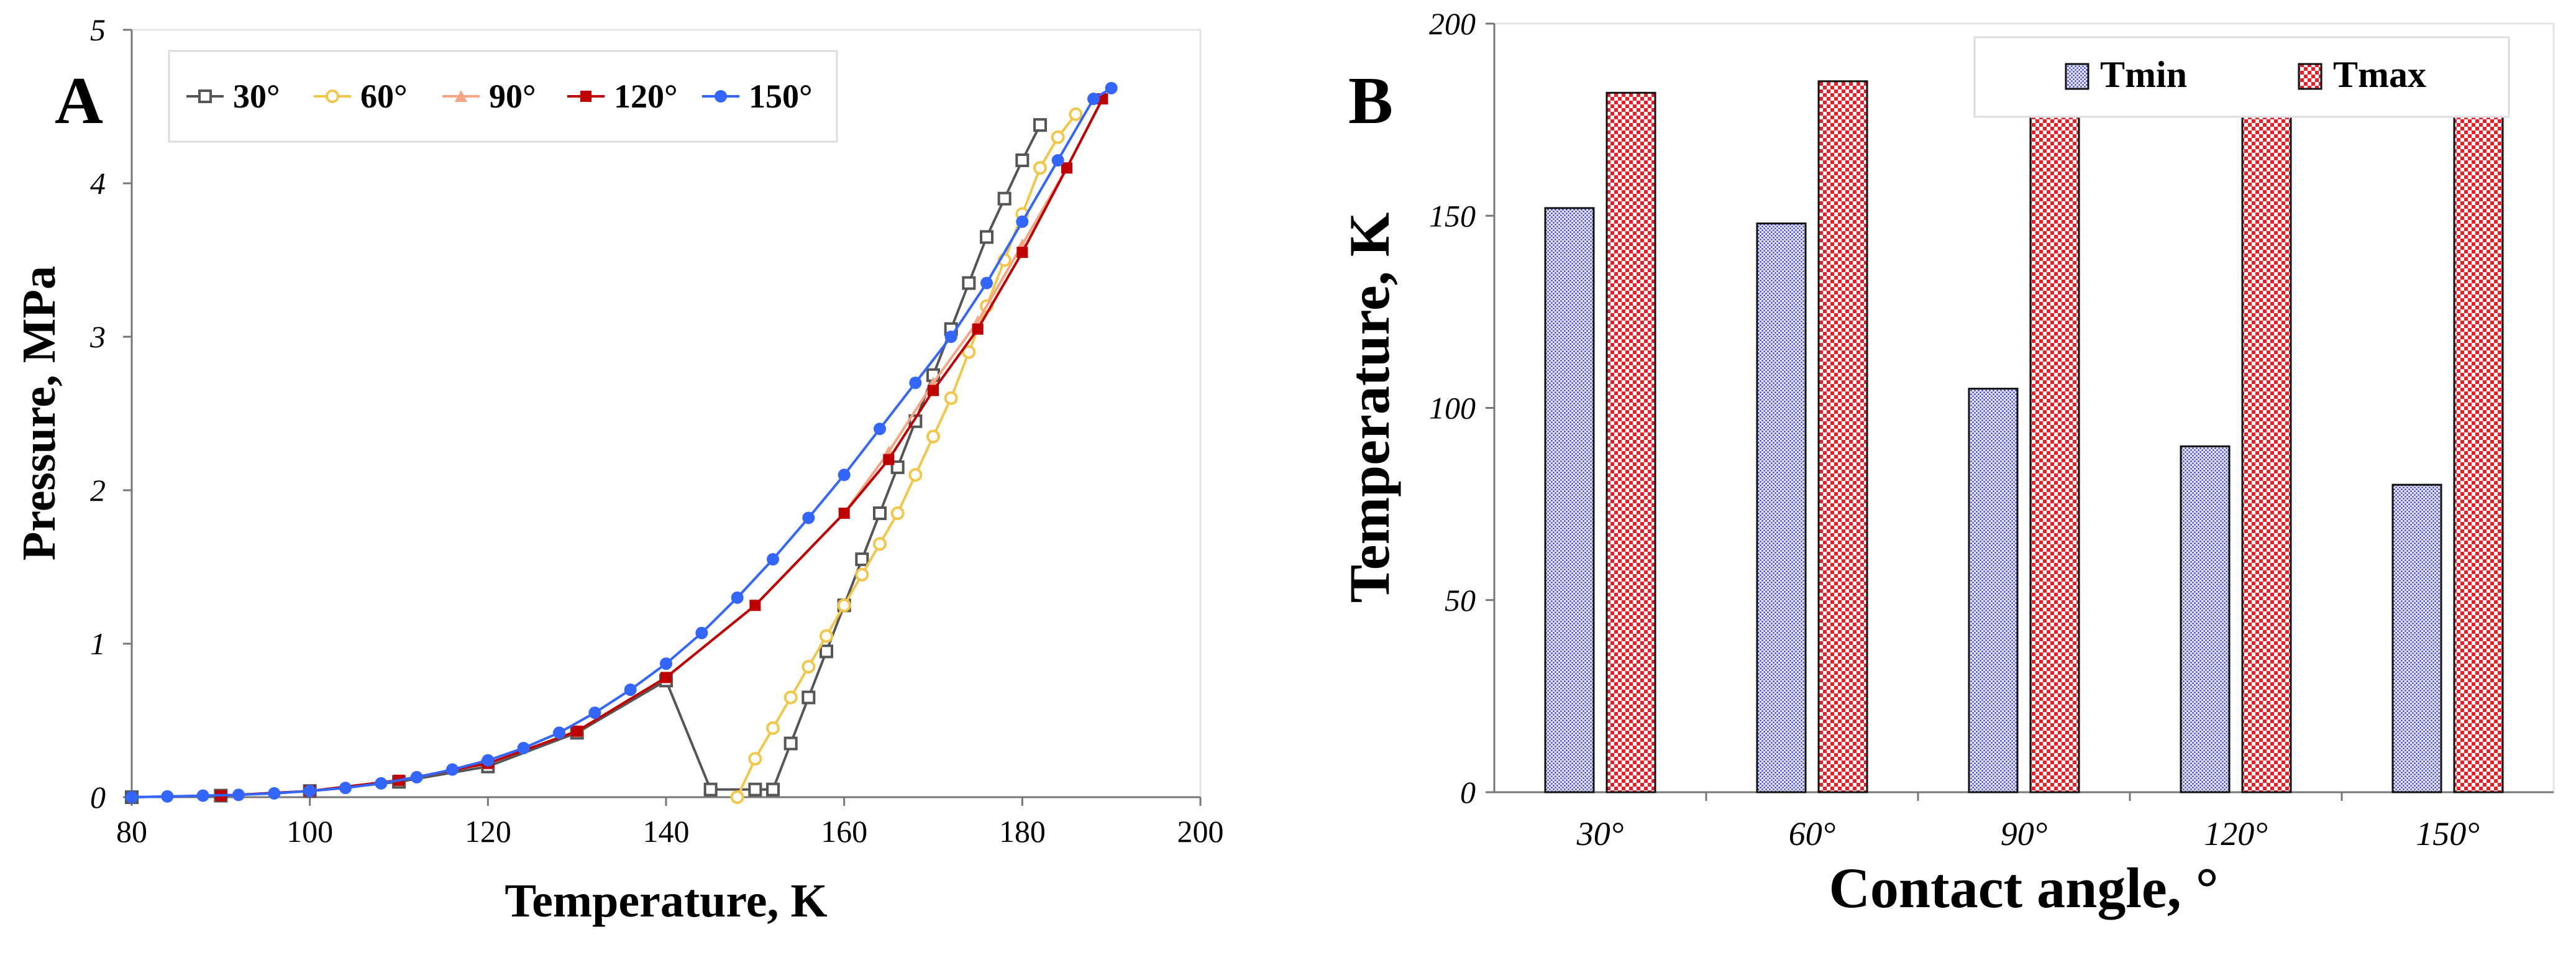 Image resolution: width=2576 pixels, height=955 pixels. What do you see at coordinates (98, 797) in the screenshot?
I see `panel-a-y-tick-label: 0` at bounding box center [98, 797].